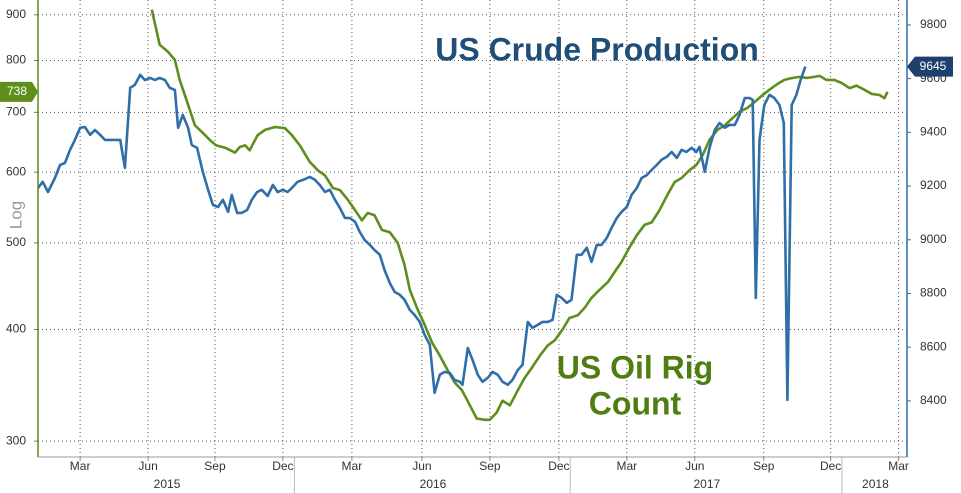  I want to click on y-tick-label: 800, so click(16, 60).